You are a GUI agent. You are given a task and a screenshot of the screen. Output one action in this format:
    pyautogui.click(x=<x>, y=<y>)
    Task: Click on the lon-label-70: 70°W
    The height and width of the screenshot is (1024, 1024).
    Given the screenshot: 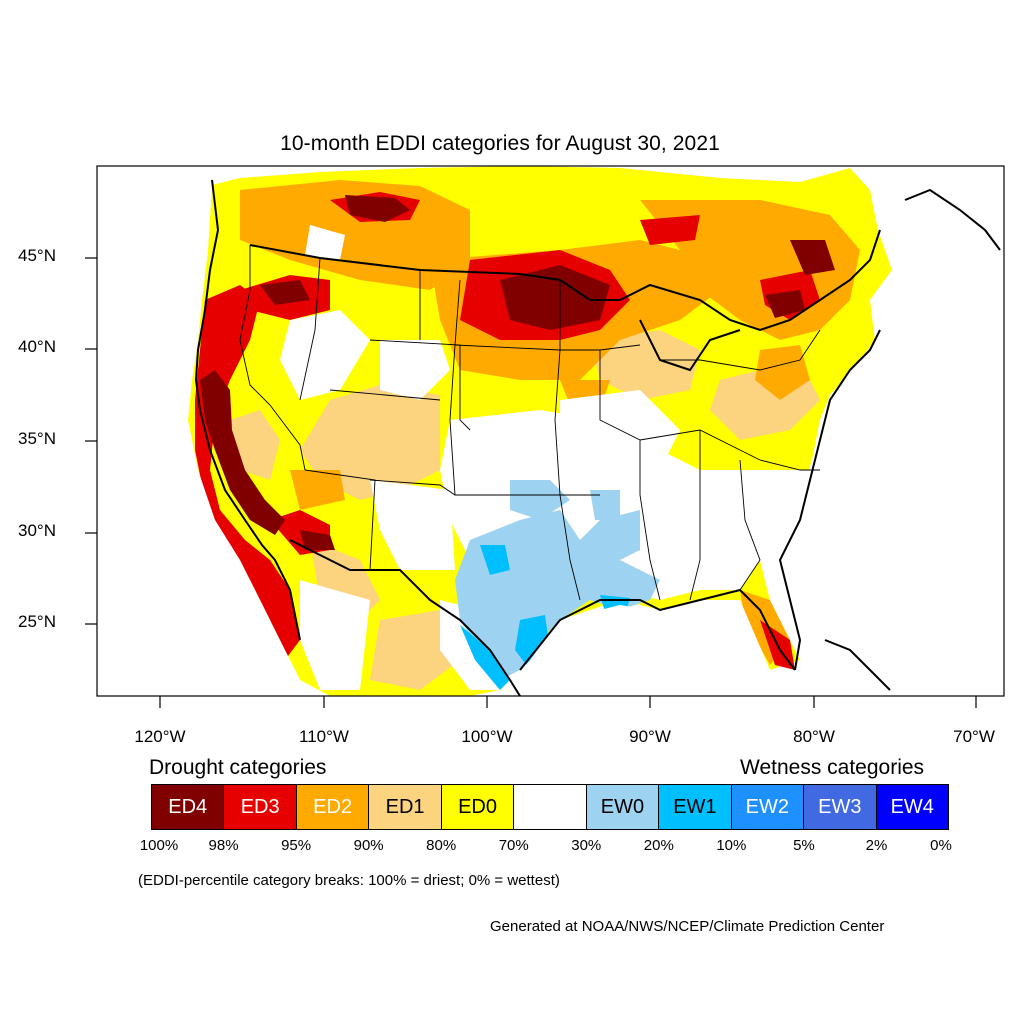 What is the action you would take?
    pyautogui.click(x=974, y=736)
    